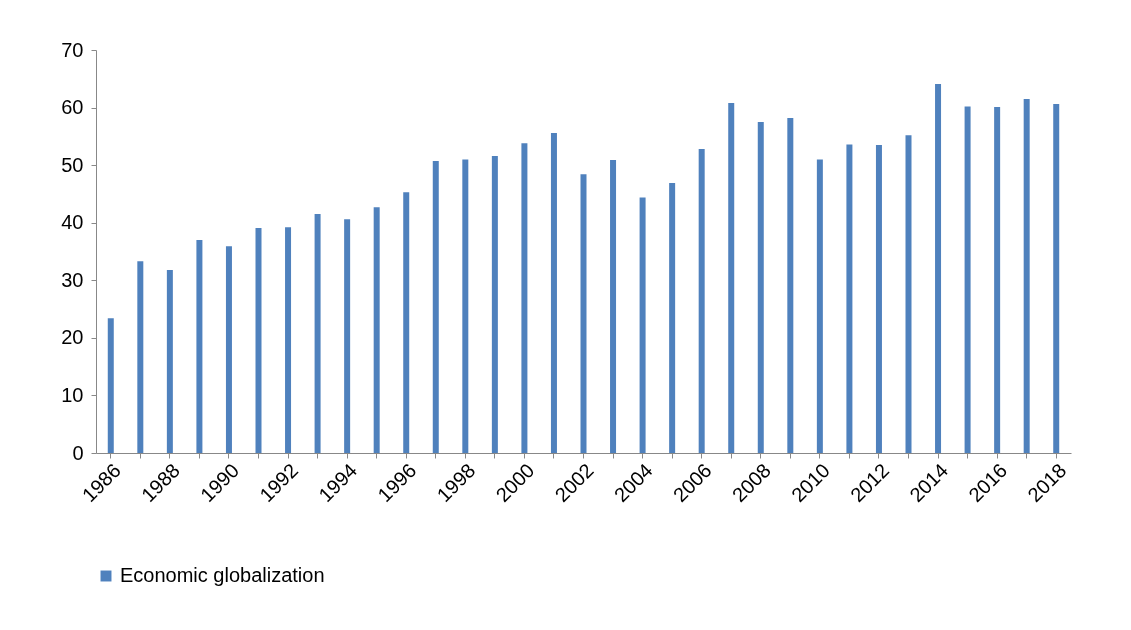  Describe the element at coordinates (72, 49) in the screenshot. I see `y-tick-label: 70` at that location.